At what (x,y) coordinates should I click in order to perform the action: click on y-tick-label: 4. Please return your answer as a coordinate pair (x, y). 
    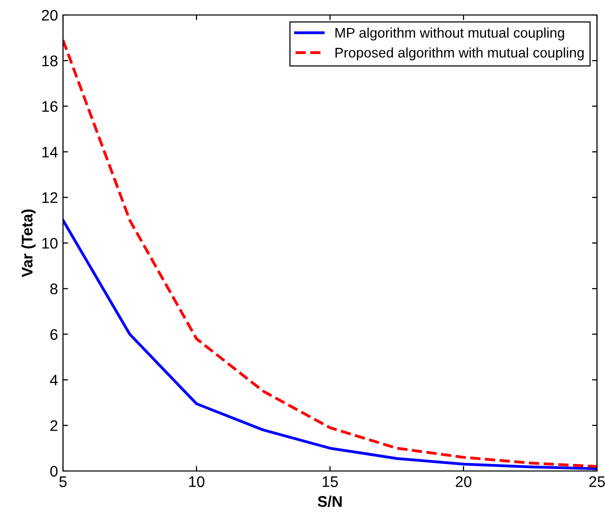
    Looking at the image, I should click on (54, 380).